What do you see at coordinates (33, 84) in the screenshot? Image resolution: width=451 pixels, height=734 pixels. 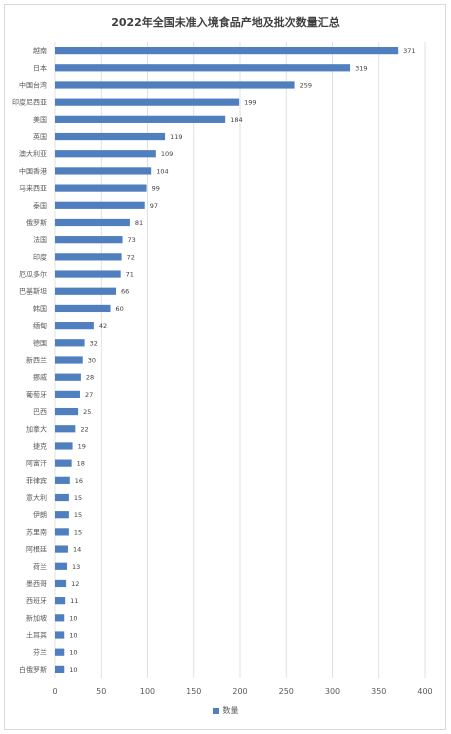 I see `category-label: 中国台湾` at bounding box center [33, 84].